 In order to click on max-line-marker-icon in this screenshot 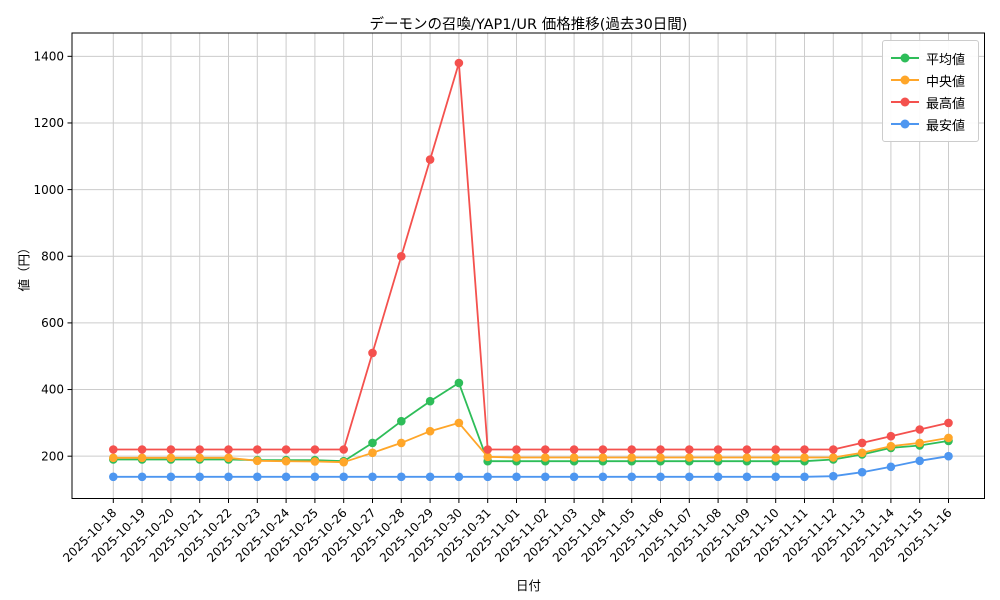, I will do `click(905, 102)`.